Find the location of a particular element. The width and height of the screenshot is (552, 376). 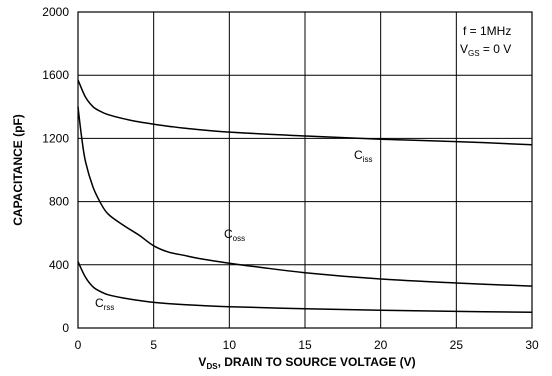

y-axis-label: CAPACITANCE (pF) is located at coordinates (18, 170).